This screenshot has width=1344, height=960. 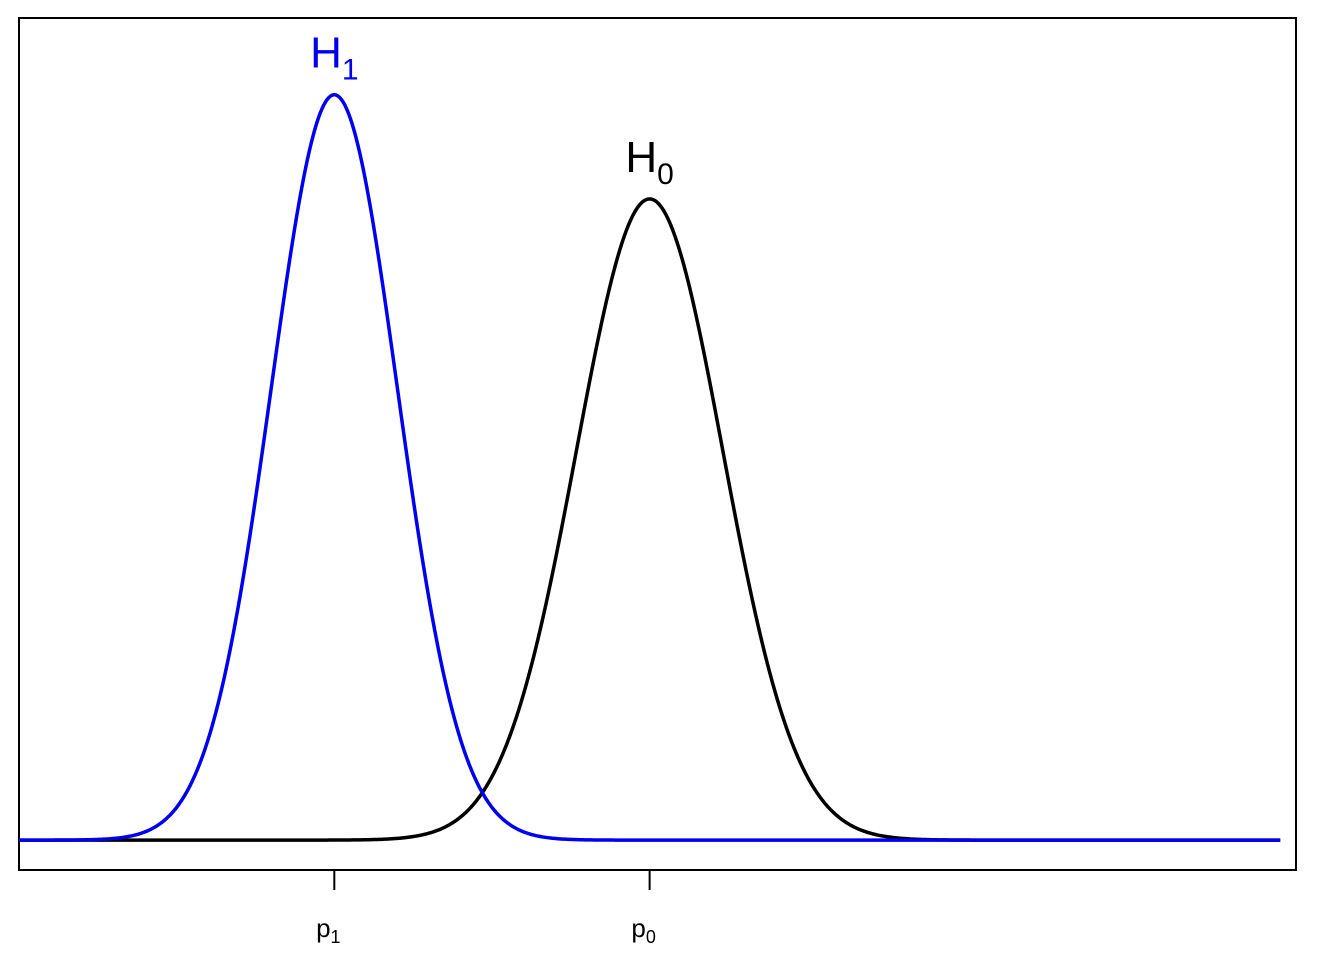 What do you see at coordinates (334, 58) in the screenshot?
I see `series-label-h1: H1` at bounding box center [334, 58].